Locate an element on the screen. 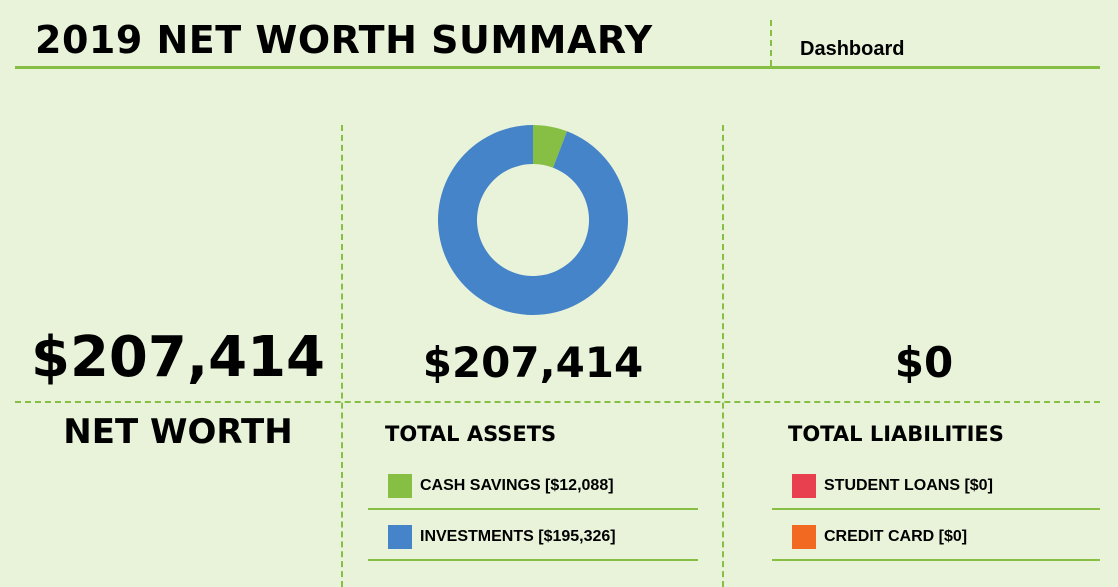 This screenshot has height=587, width=1118. net-worth-value: $207,414 is located at coordinates (178, 357).